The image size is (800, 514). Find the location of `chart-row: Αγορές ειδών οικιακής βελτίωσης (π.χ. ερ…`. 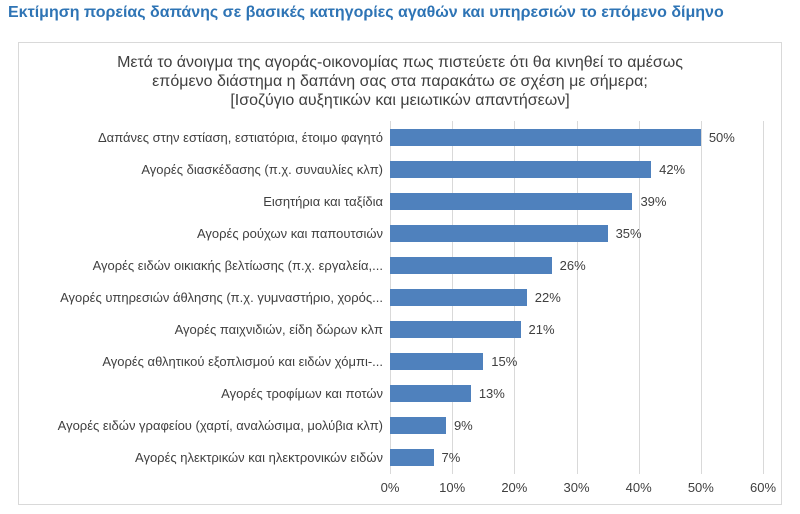

chart-row: Αγορές ειδών οικιακής βελτίωσης (π.χ. ερ… is located at coordinates (391, 265).